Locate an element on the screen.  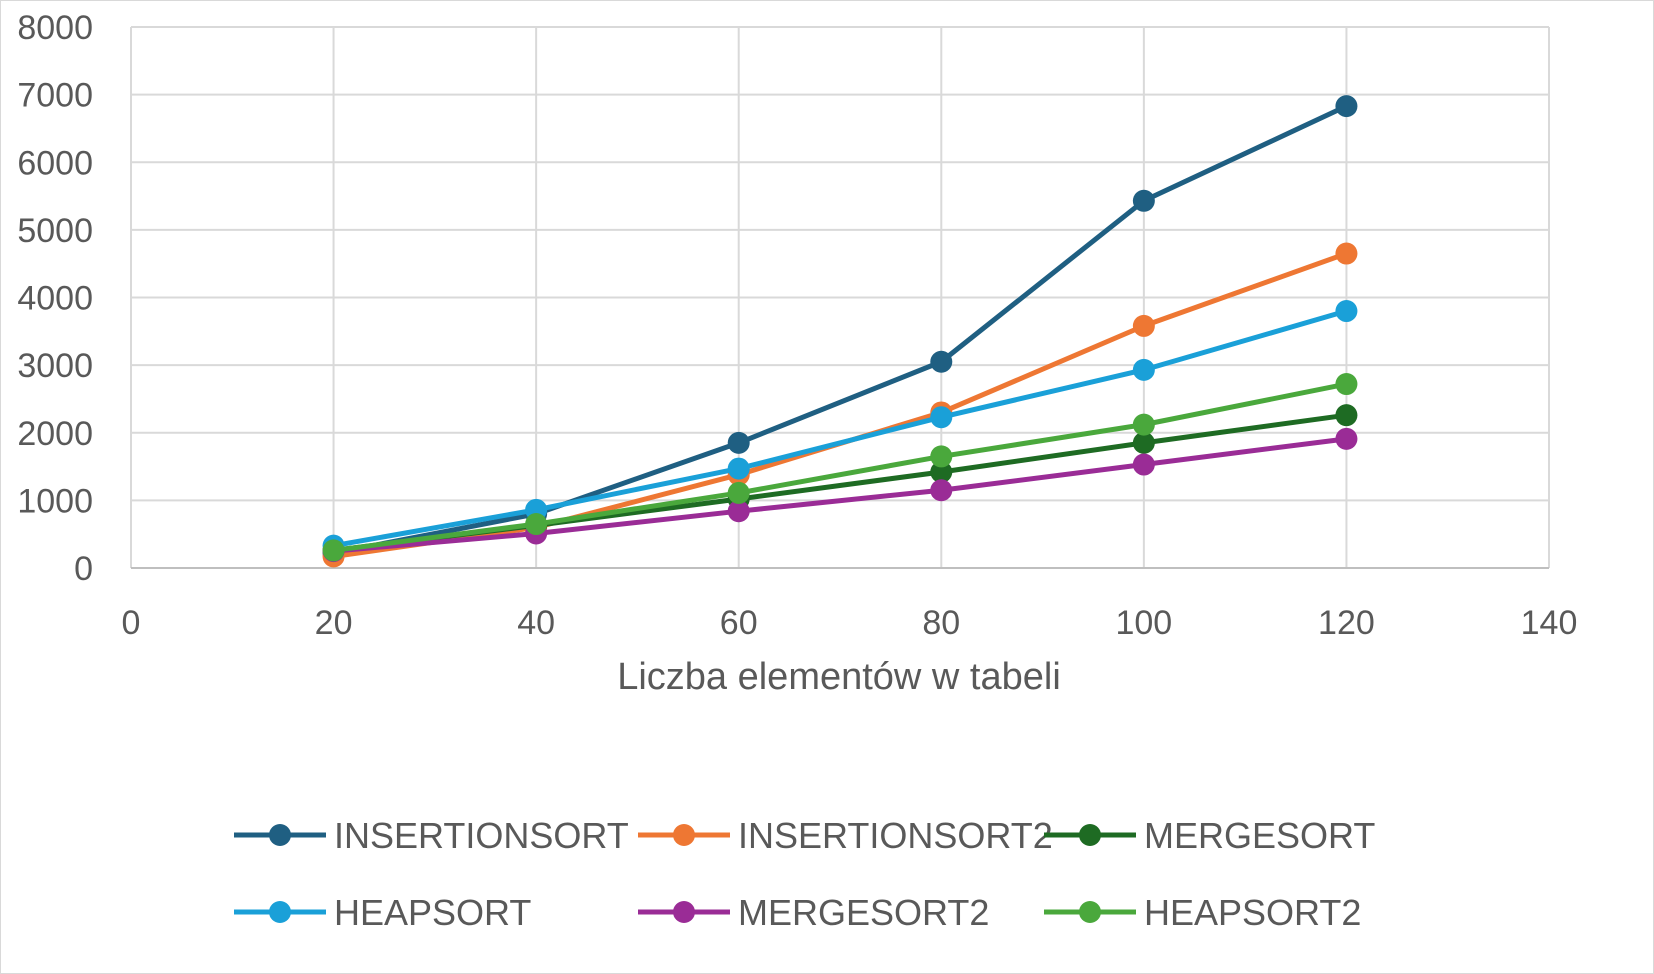
legend-item-insertionsort2: INSERTIONSORT2 is located at coordinates (845, 835).